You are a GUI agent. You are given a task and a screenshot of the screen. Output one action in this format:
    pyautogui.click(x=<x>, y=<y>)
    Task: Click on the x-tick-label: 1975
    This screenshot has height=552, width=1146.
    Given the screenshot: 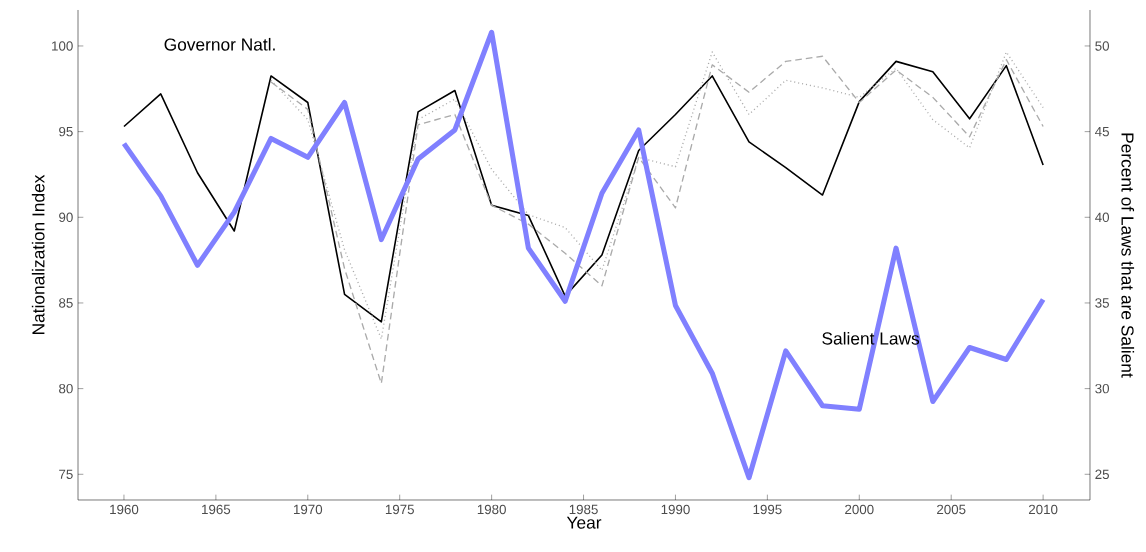 What is the action you would take?
    pyautogui.click(x=399, y=509)
    